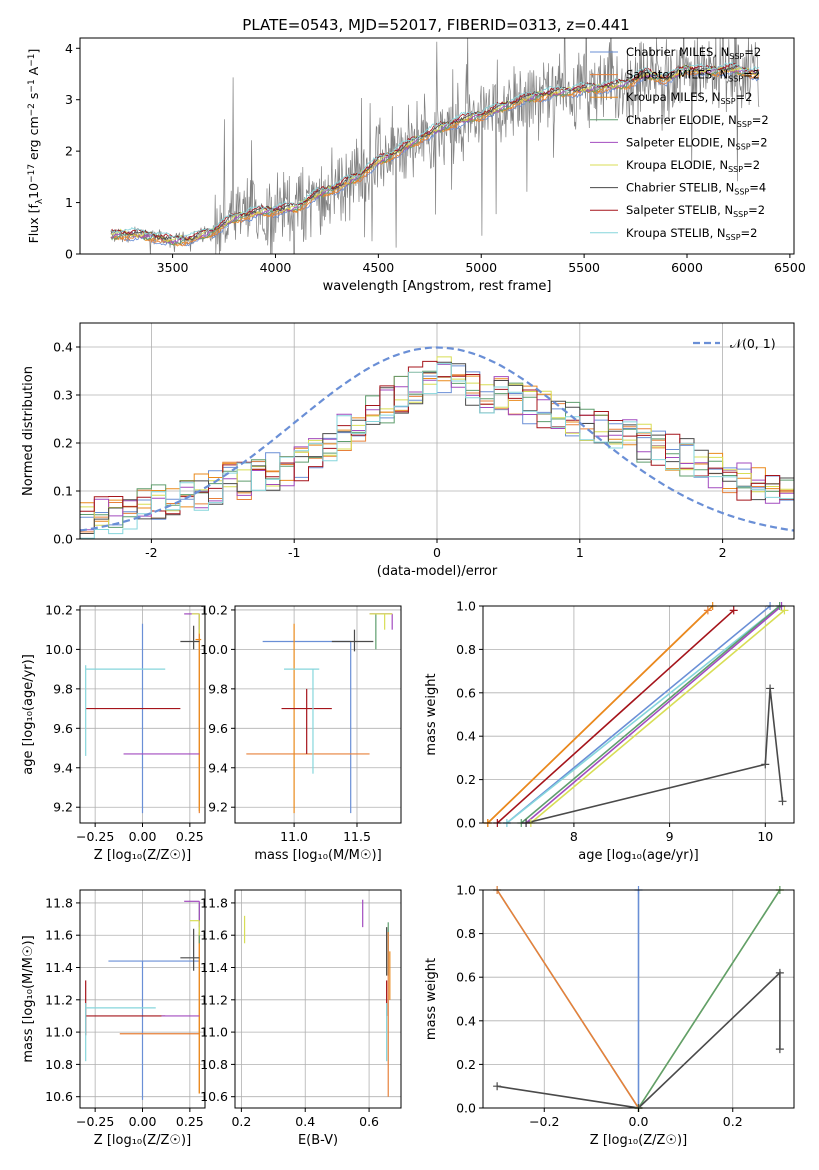 This screenshot has height=1170, width=819. What do you see at coordinates (466, 1064) in the screenshot?
I see `y-tick-label: 0.2` at bounding box center [466, 1064].